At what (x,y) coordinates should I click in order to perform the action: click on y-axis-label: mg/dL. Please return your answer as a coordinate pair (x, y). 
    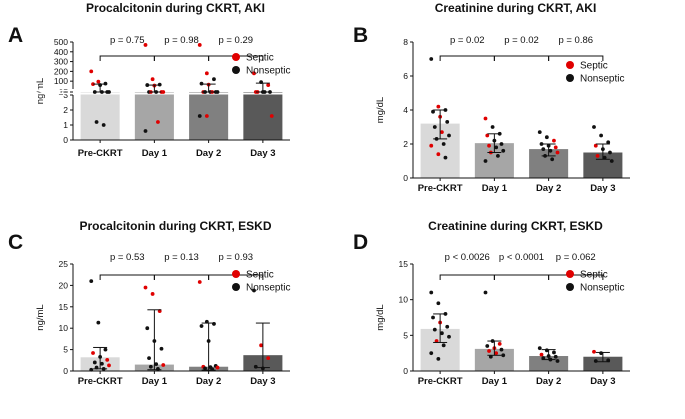
    Looking at the image, I should click on (380, 110).